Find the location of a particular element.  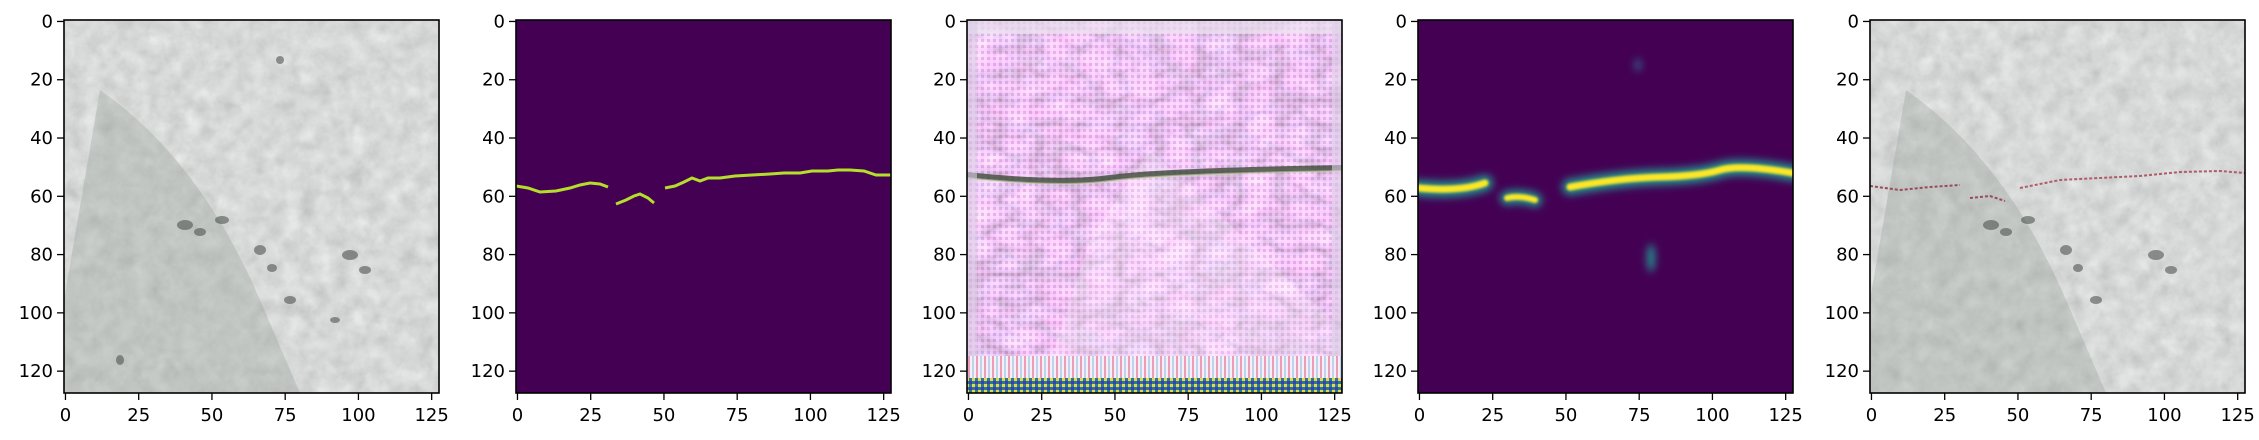

panel-3-reconstruction is located at coordinates (1154, 206).